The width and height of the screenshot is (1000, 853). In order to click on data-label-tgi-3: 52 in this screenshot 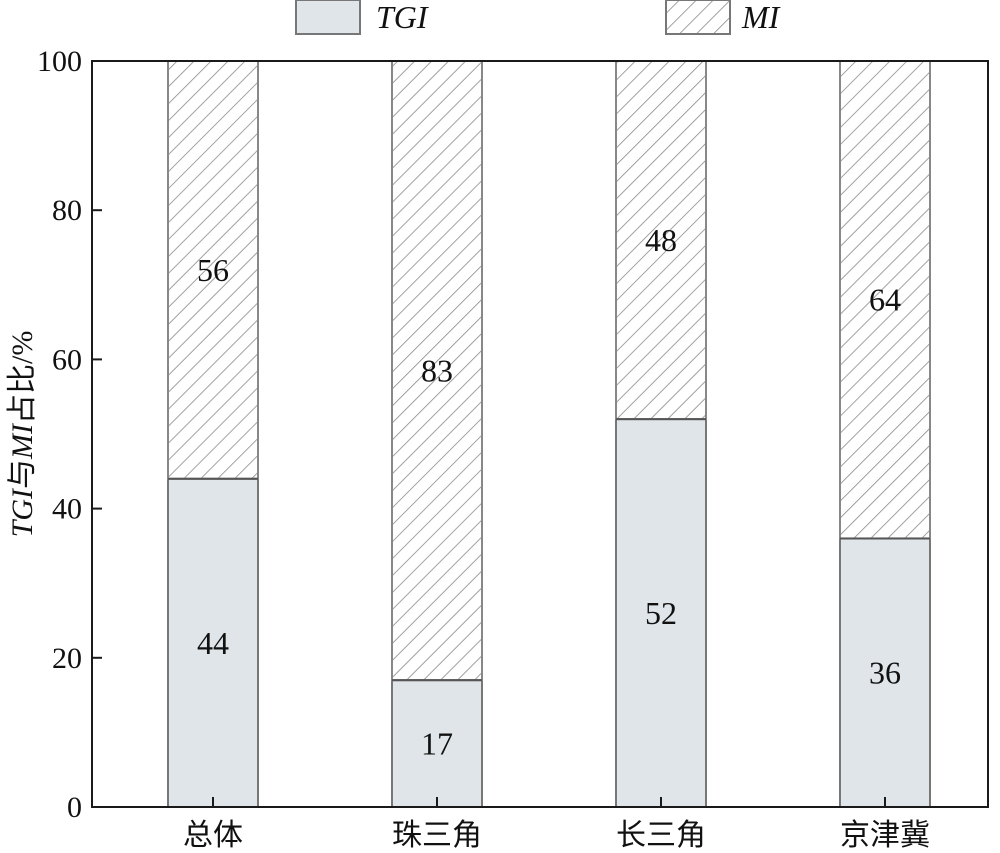, I will do `click(661, 613)`.